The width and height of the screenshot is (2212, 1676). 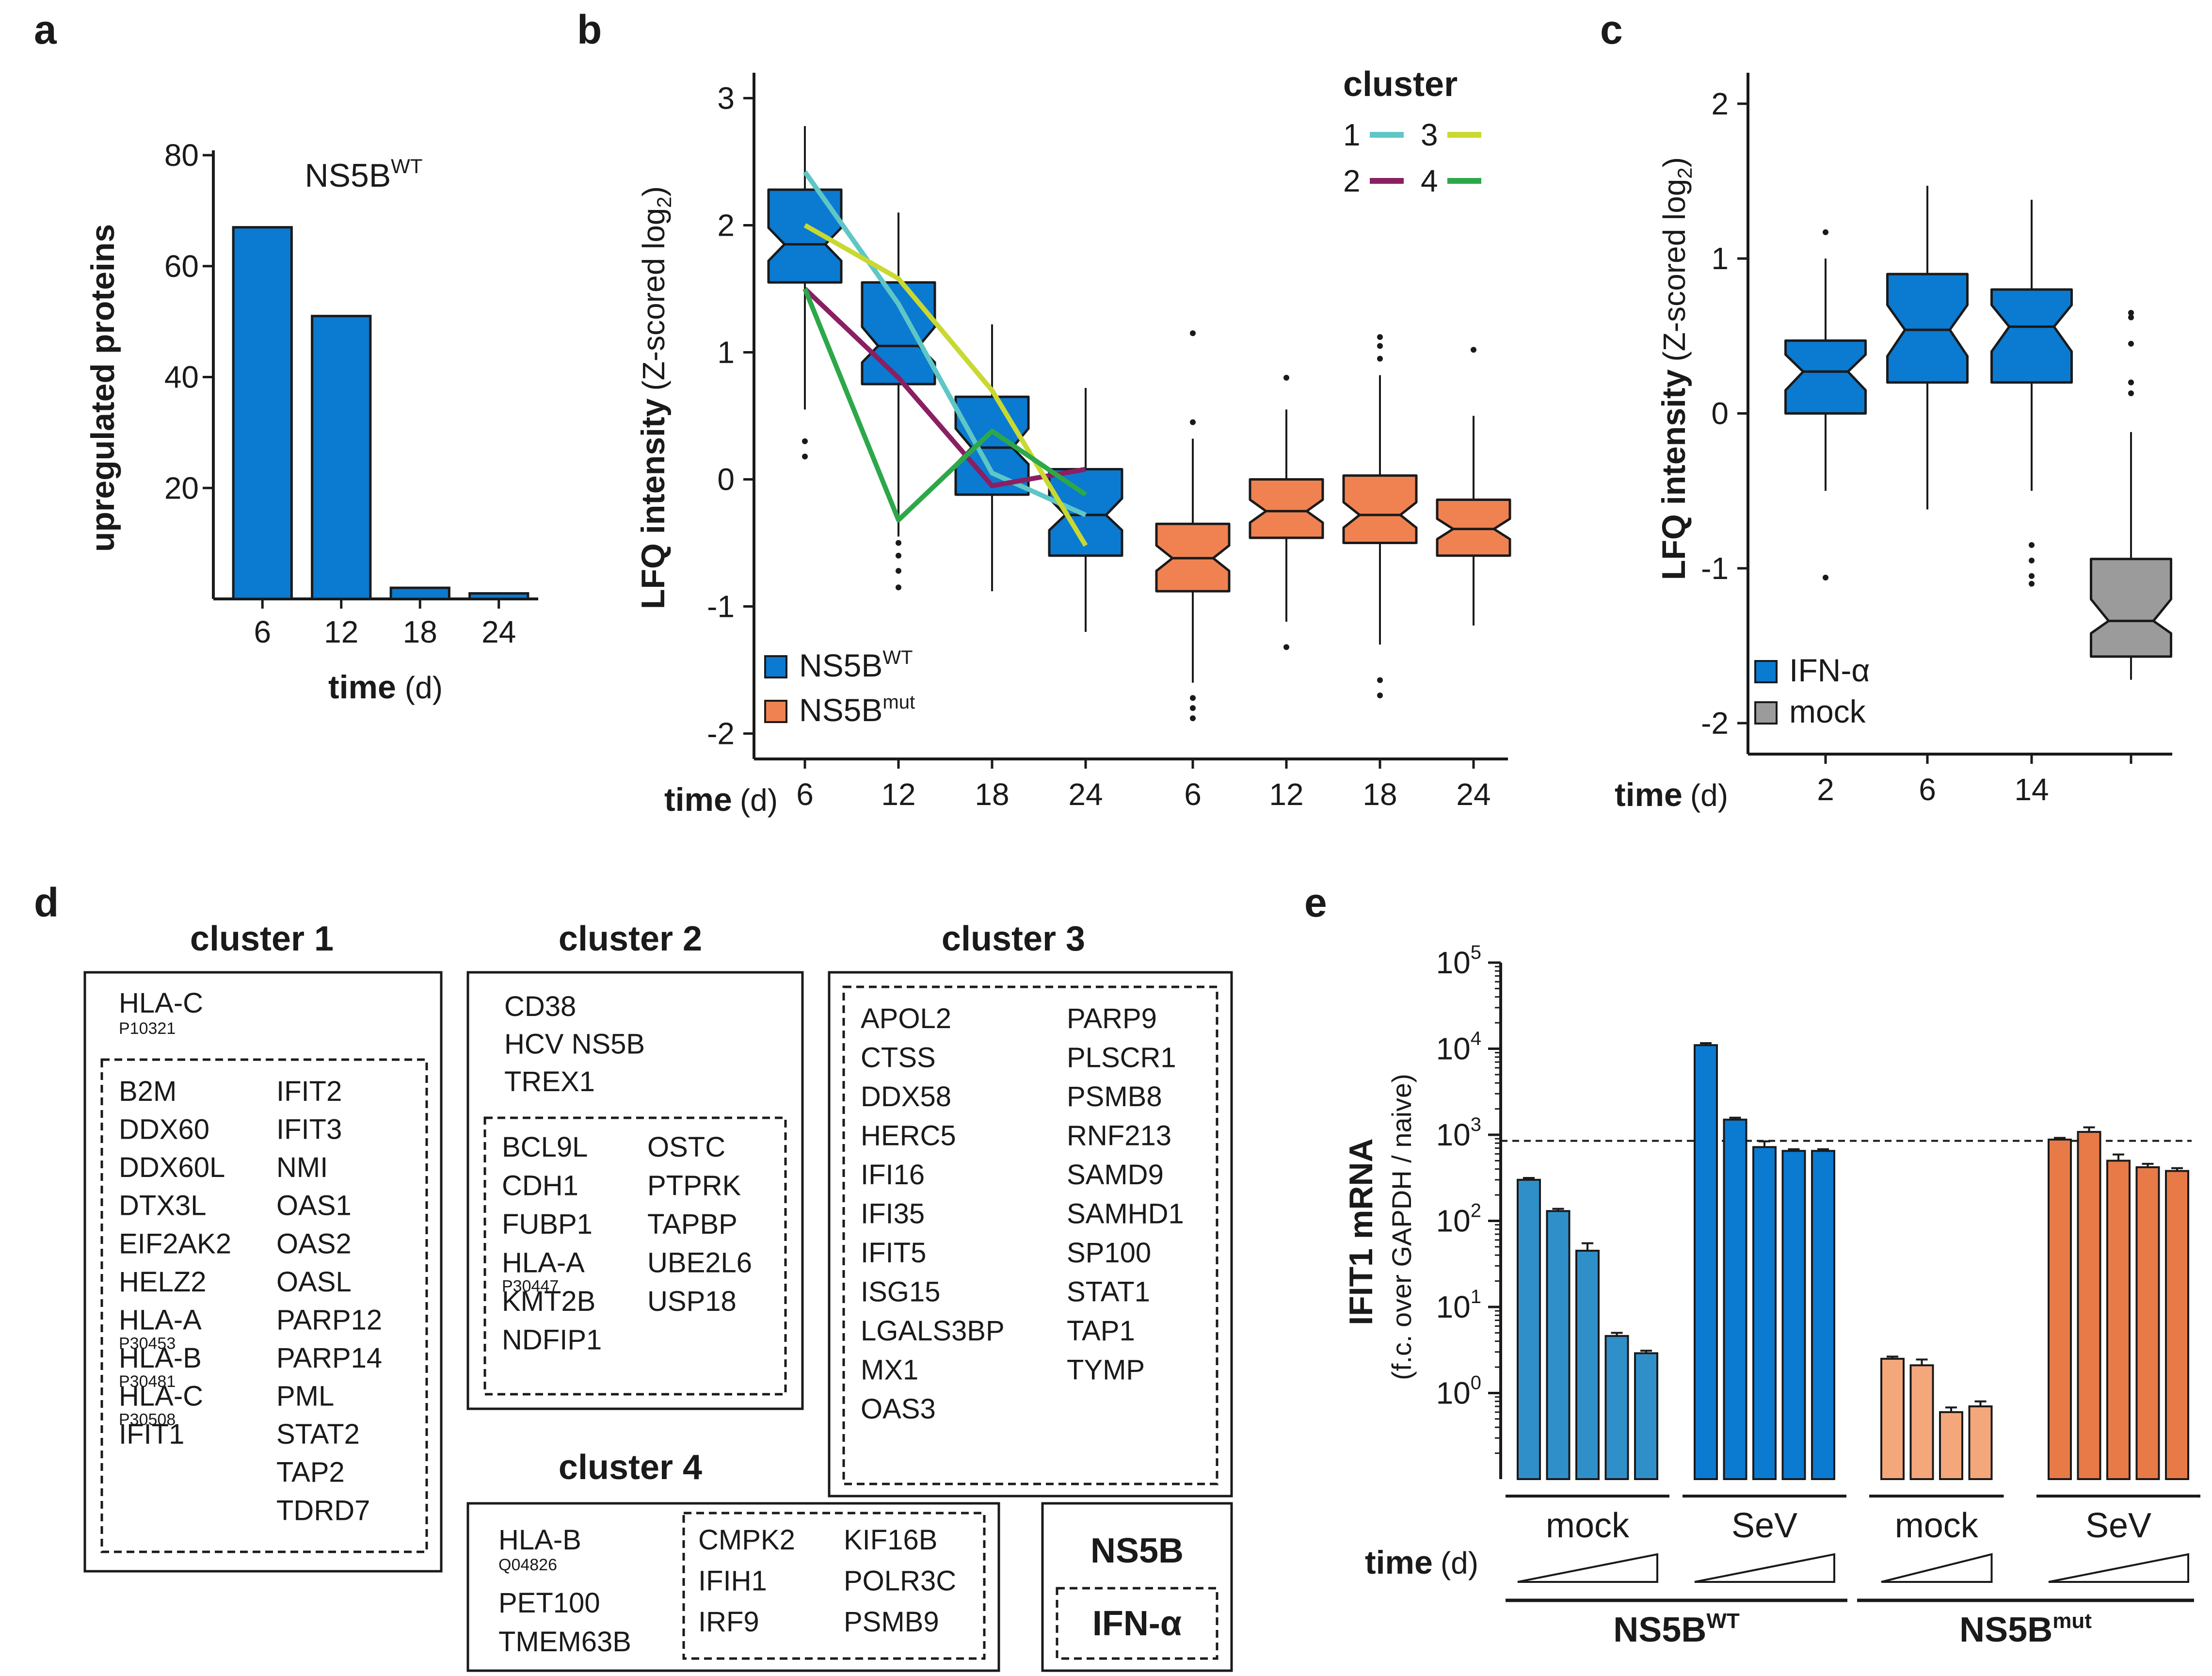 What do you see at coordinates (264, 1306) in the screenshot?
I see `cluster-1-ifn-box` at bounding box center [264, 1306].